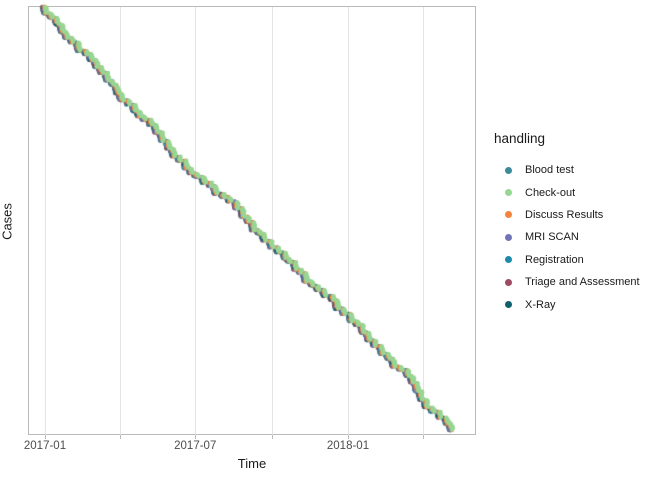 Image resolution: width=672 pixels, height=480 pixels. What do you see at coordinates (540, 304) in the screenshot?
I see `legend-item-label: X-Ray` at bounding box center [540, 304].